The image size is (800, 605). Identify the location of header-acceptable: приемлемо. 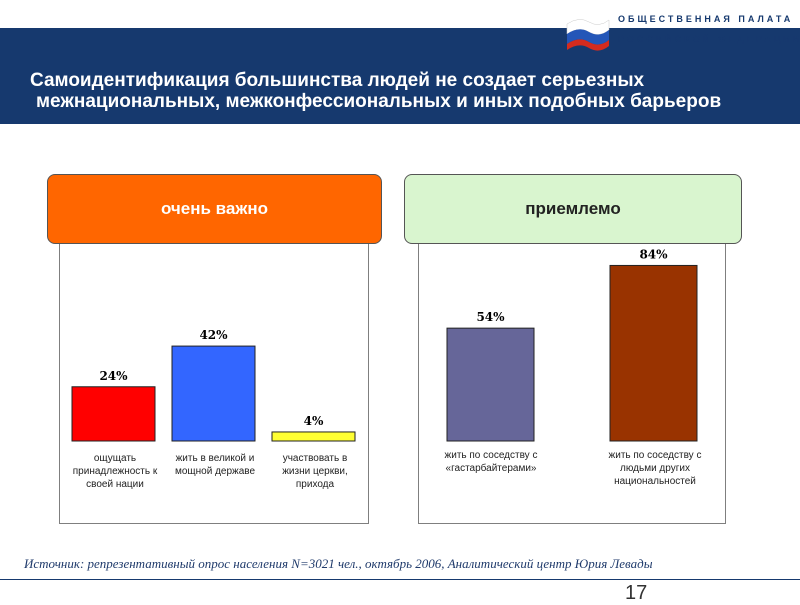
(573, 209).